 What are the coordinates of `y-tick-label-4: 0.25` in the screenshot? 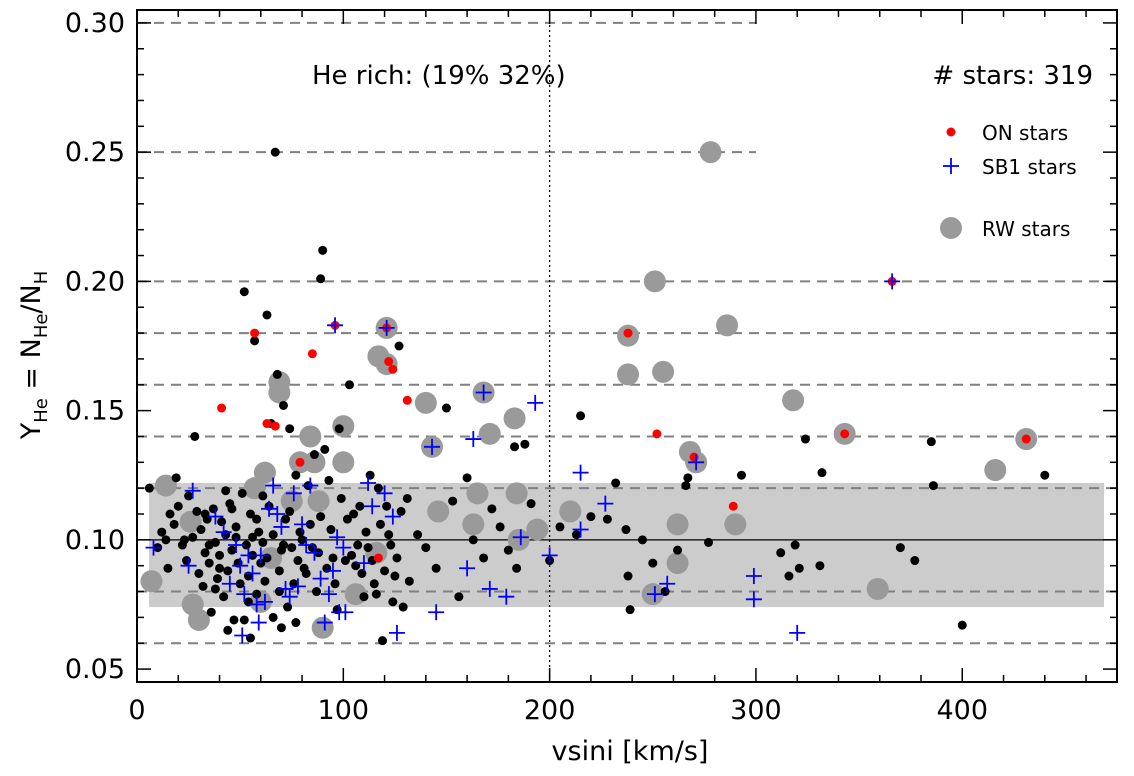 It's located at (95, 152).